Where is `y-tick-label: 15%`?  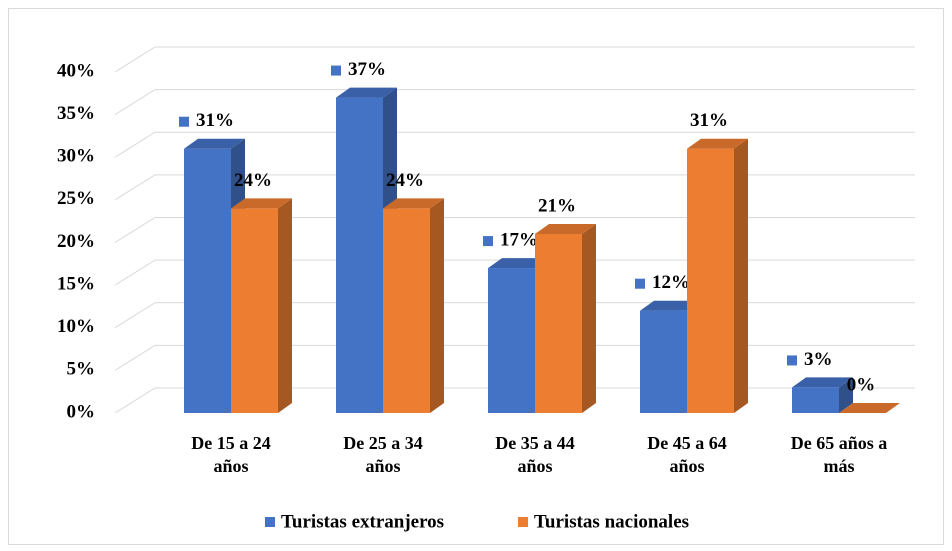 y-tick-label: 15% is located at coordinates (76, 283).